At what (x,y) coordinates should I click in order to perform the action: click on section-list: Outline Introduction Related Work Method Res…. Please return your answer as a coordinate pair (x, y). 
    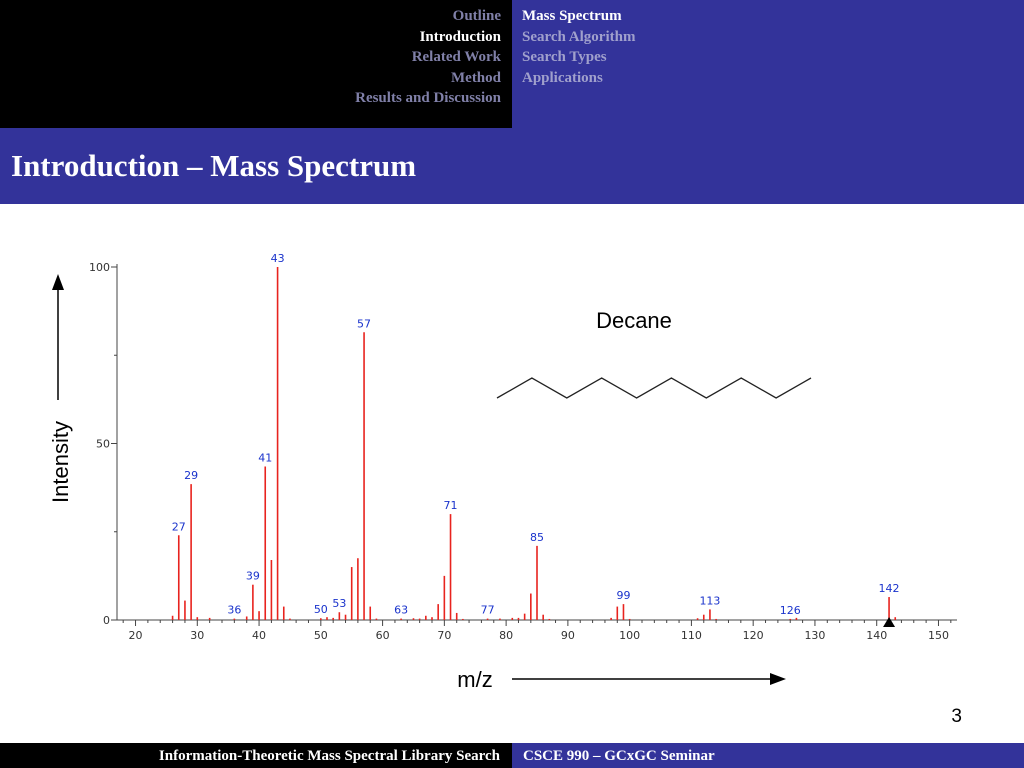
    Looking at the image, I should click on (428, 57).